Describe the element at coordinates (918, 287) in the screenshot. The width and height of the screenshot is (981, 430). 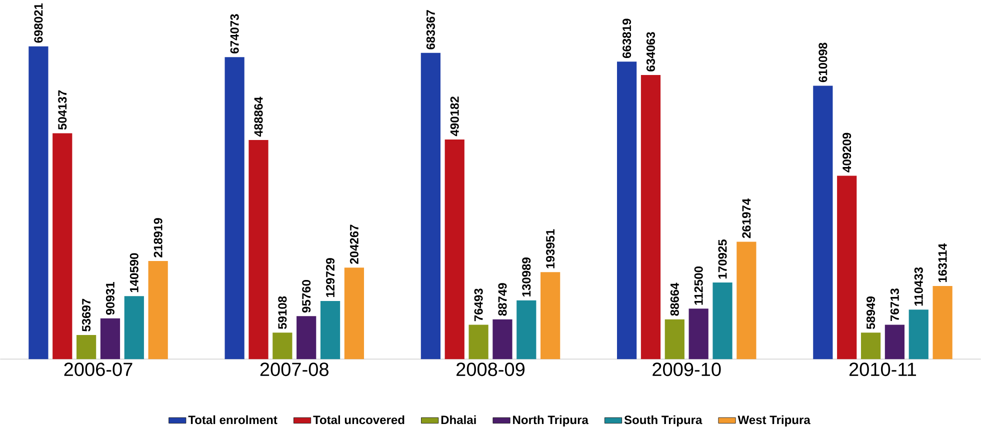
I see `data-label: 110433` at that location.